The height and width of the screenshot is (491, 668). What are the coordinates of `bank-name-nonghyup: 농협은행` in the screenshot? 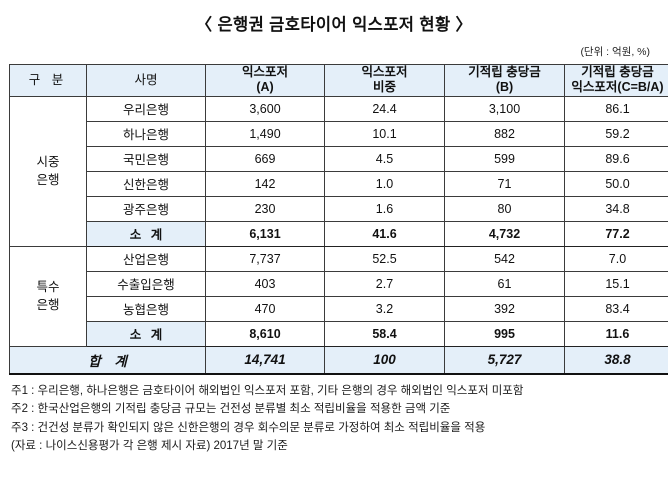 It's located at (146, 308).